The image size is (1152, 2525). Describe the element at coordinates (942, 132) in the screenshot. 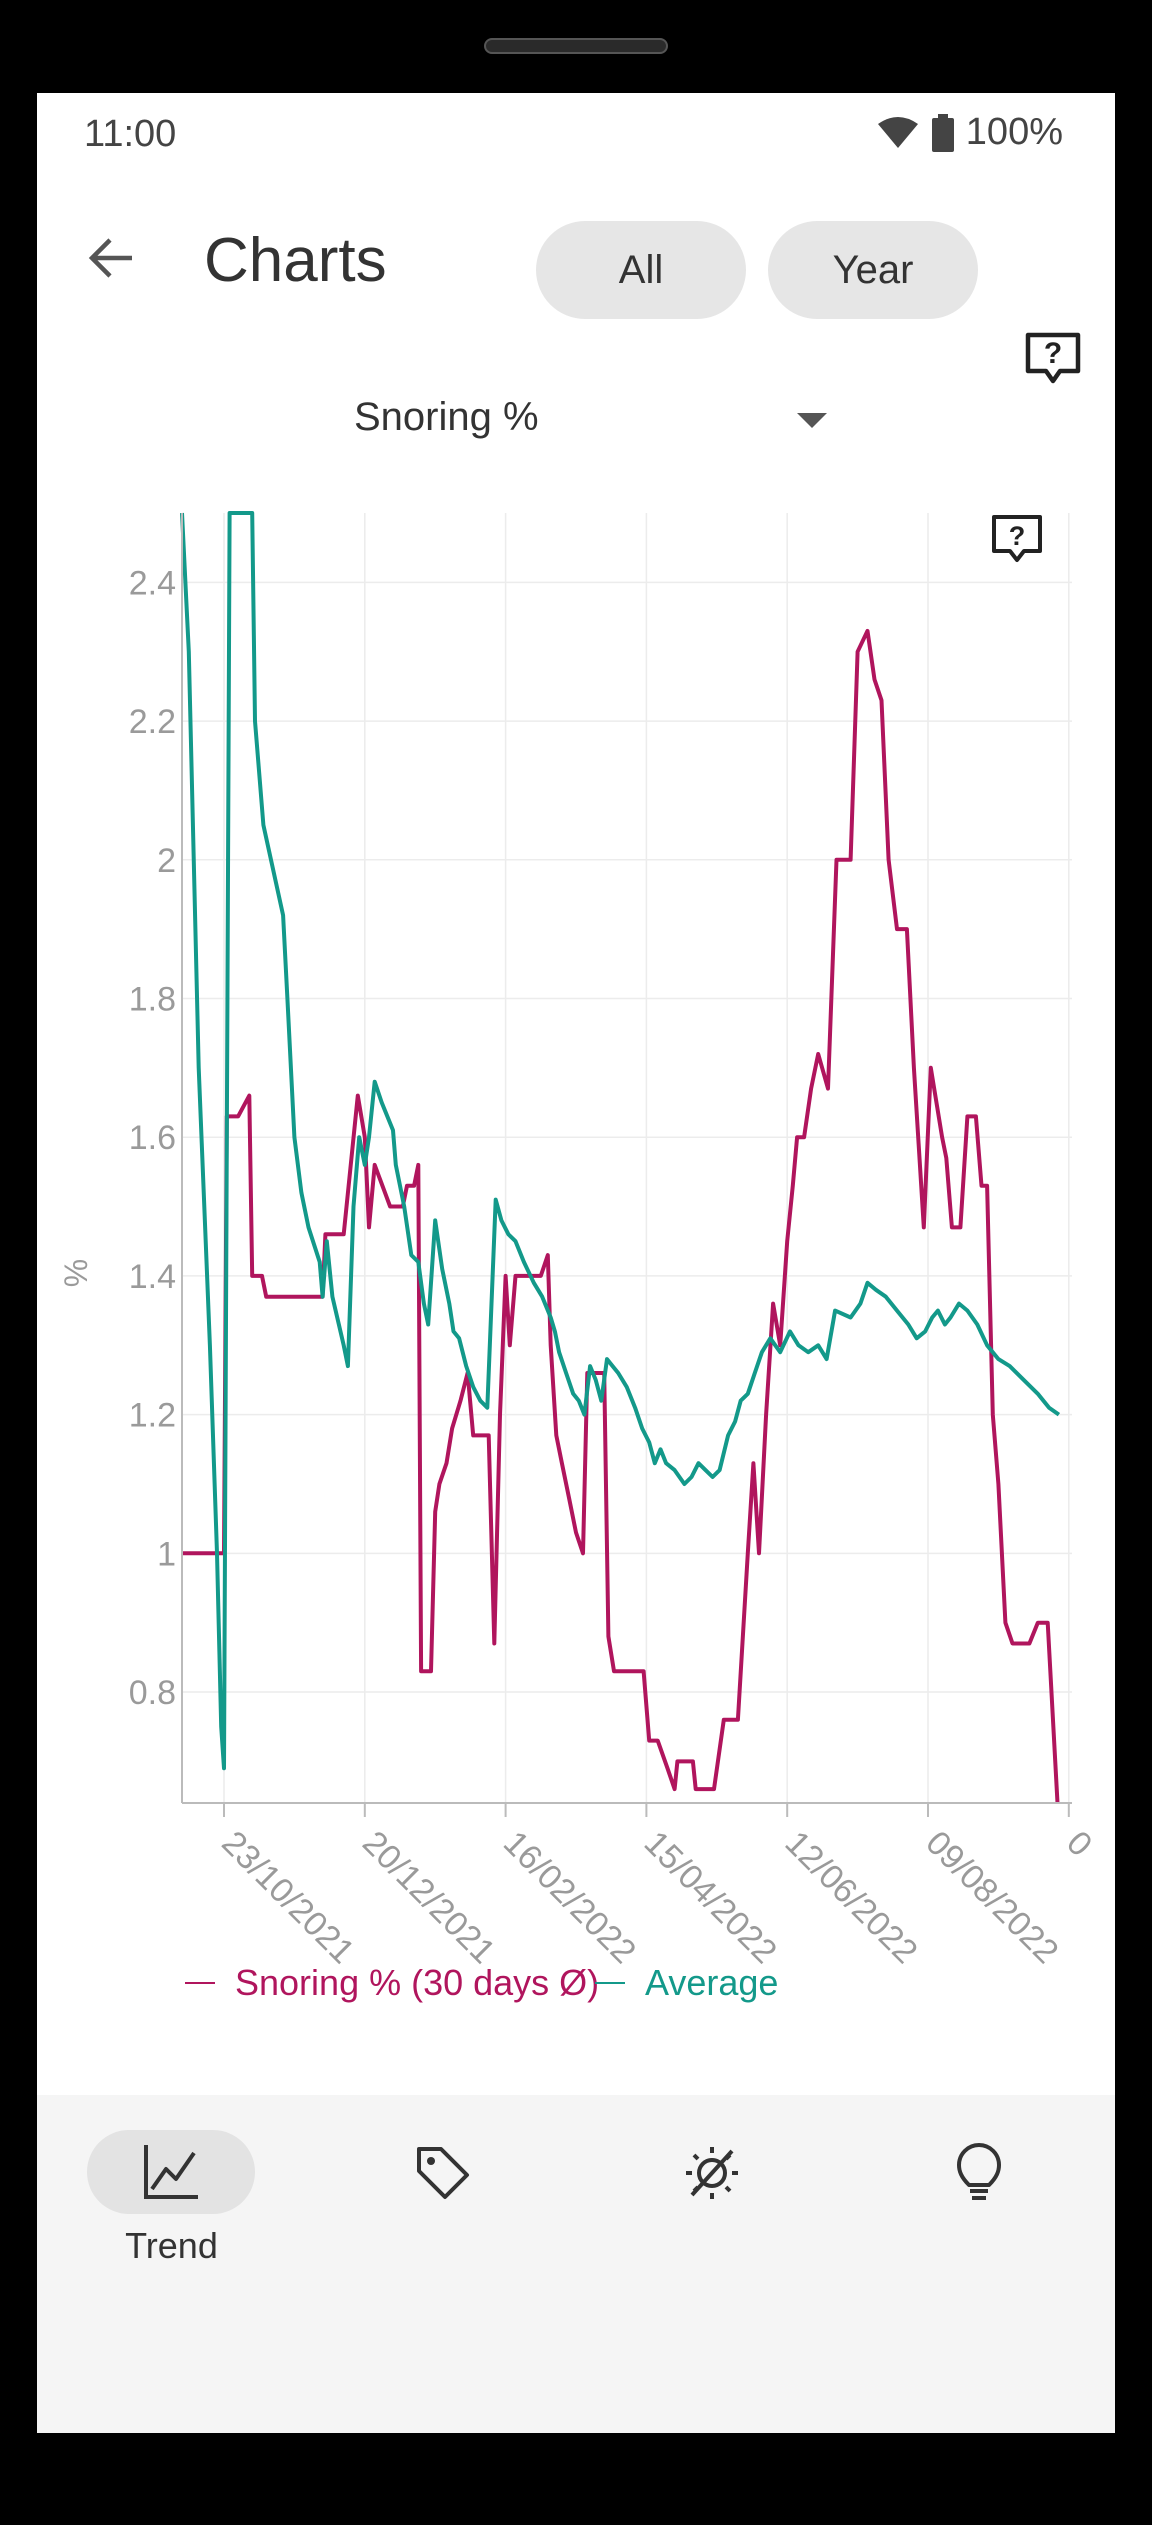

I see `battery-icon` at that location.